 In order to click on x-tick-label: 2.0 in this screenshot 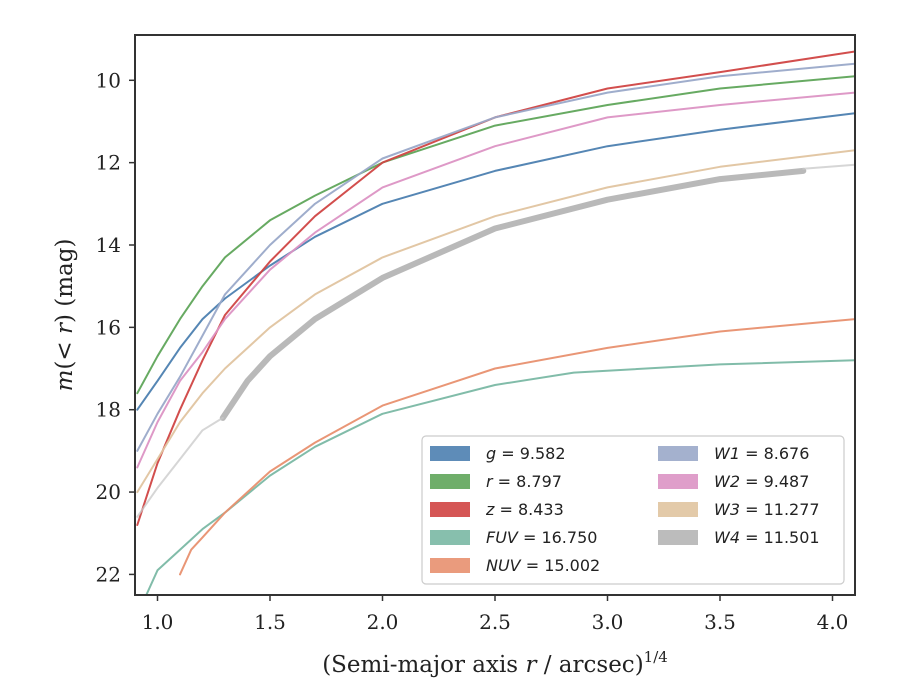, I will do `click(383, 622)`.